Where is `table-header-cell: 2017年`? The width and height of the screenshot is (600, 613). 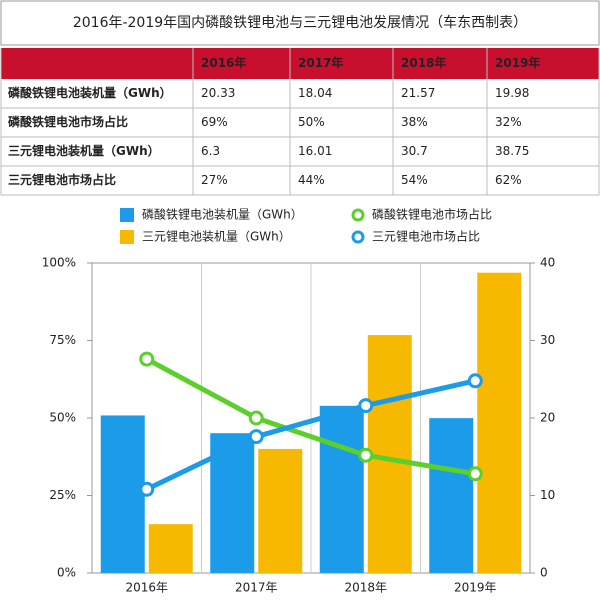
table-header-cell: 2017年 is located at coordinates (320, 62).